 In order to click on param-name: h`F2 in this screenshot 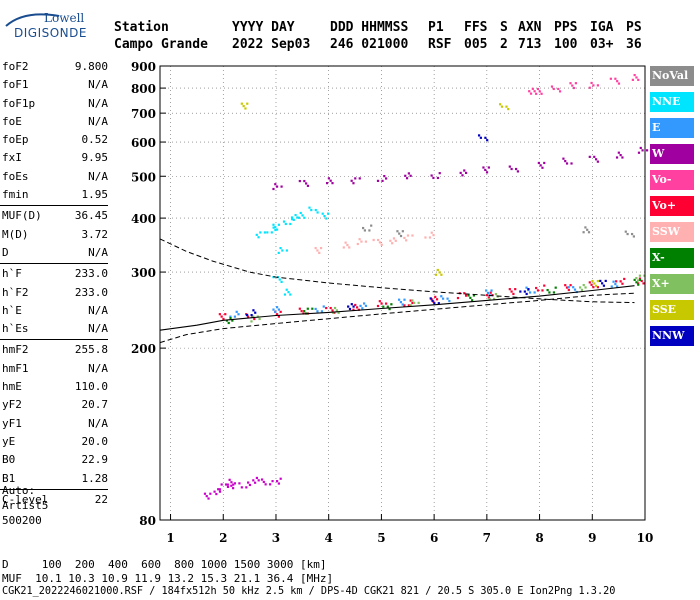, I will do `click(15, 292)`.